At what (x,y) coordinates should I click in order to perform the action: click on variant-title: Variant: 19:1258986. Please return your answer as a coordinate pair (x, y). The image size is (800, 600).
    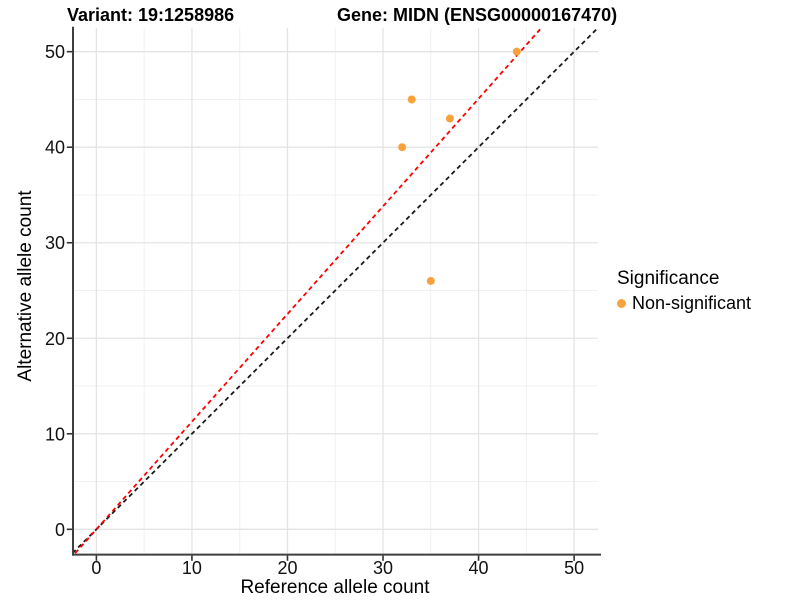
    Looking at the image, I should click on (151, 15).